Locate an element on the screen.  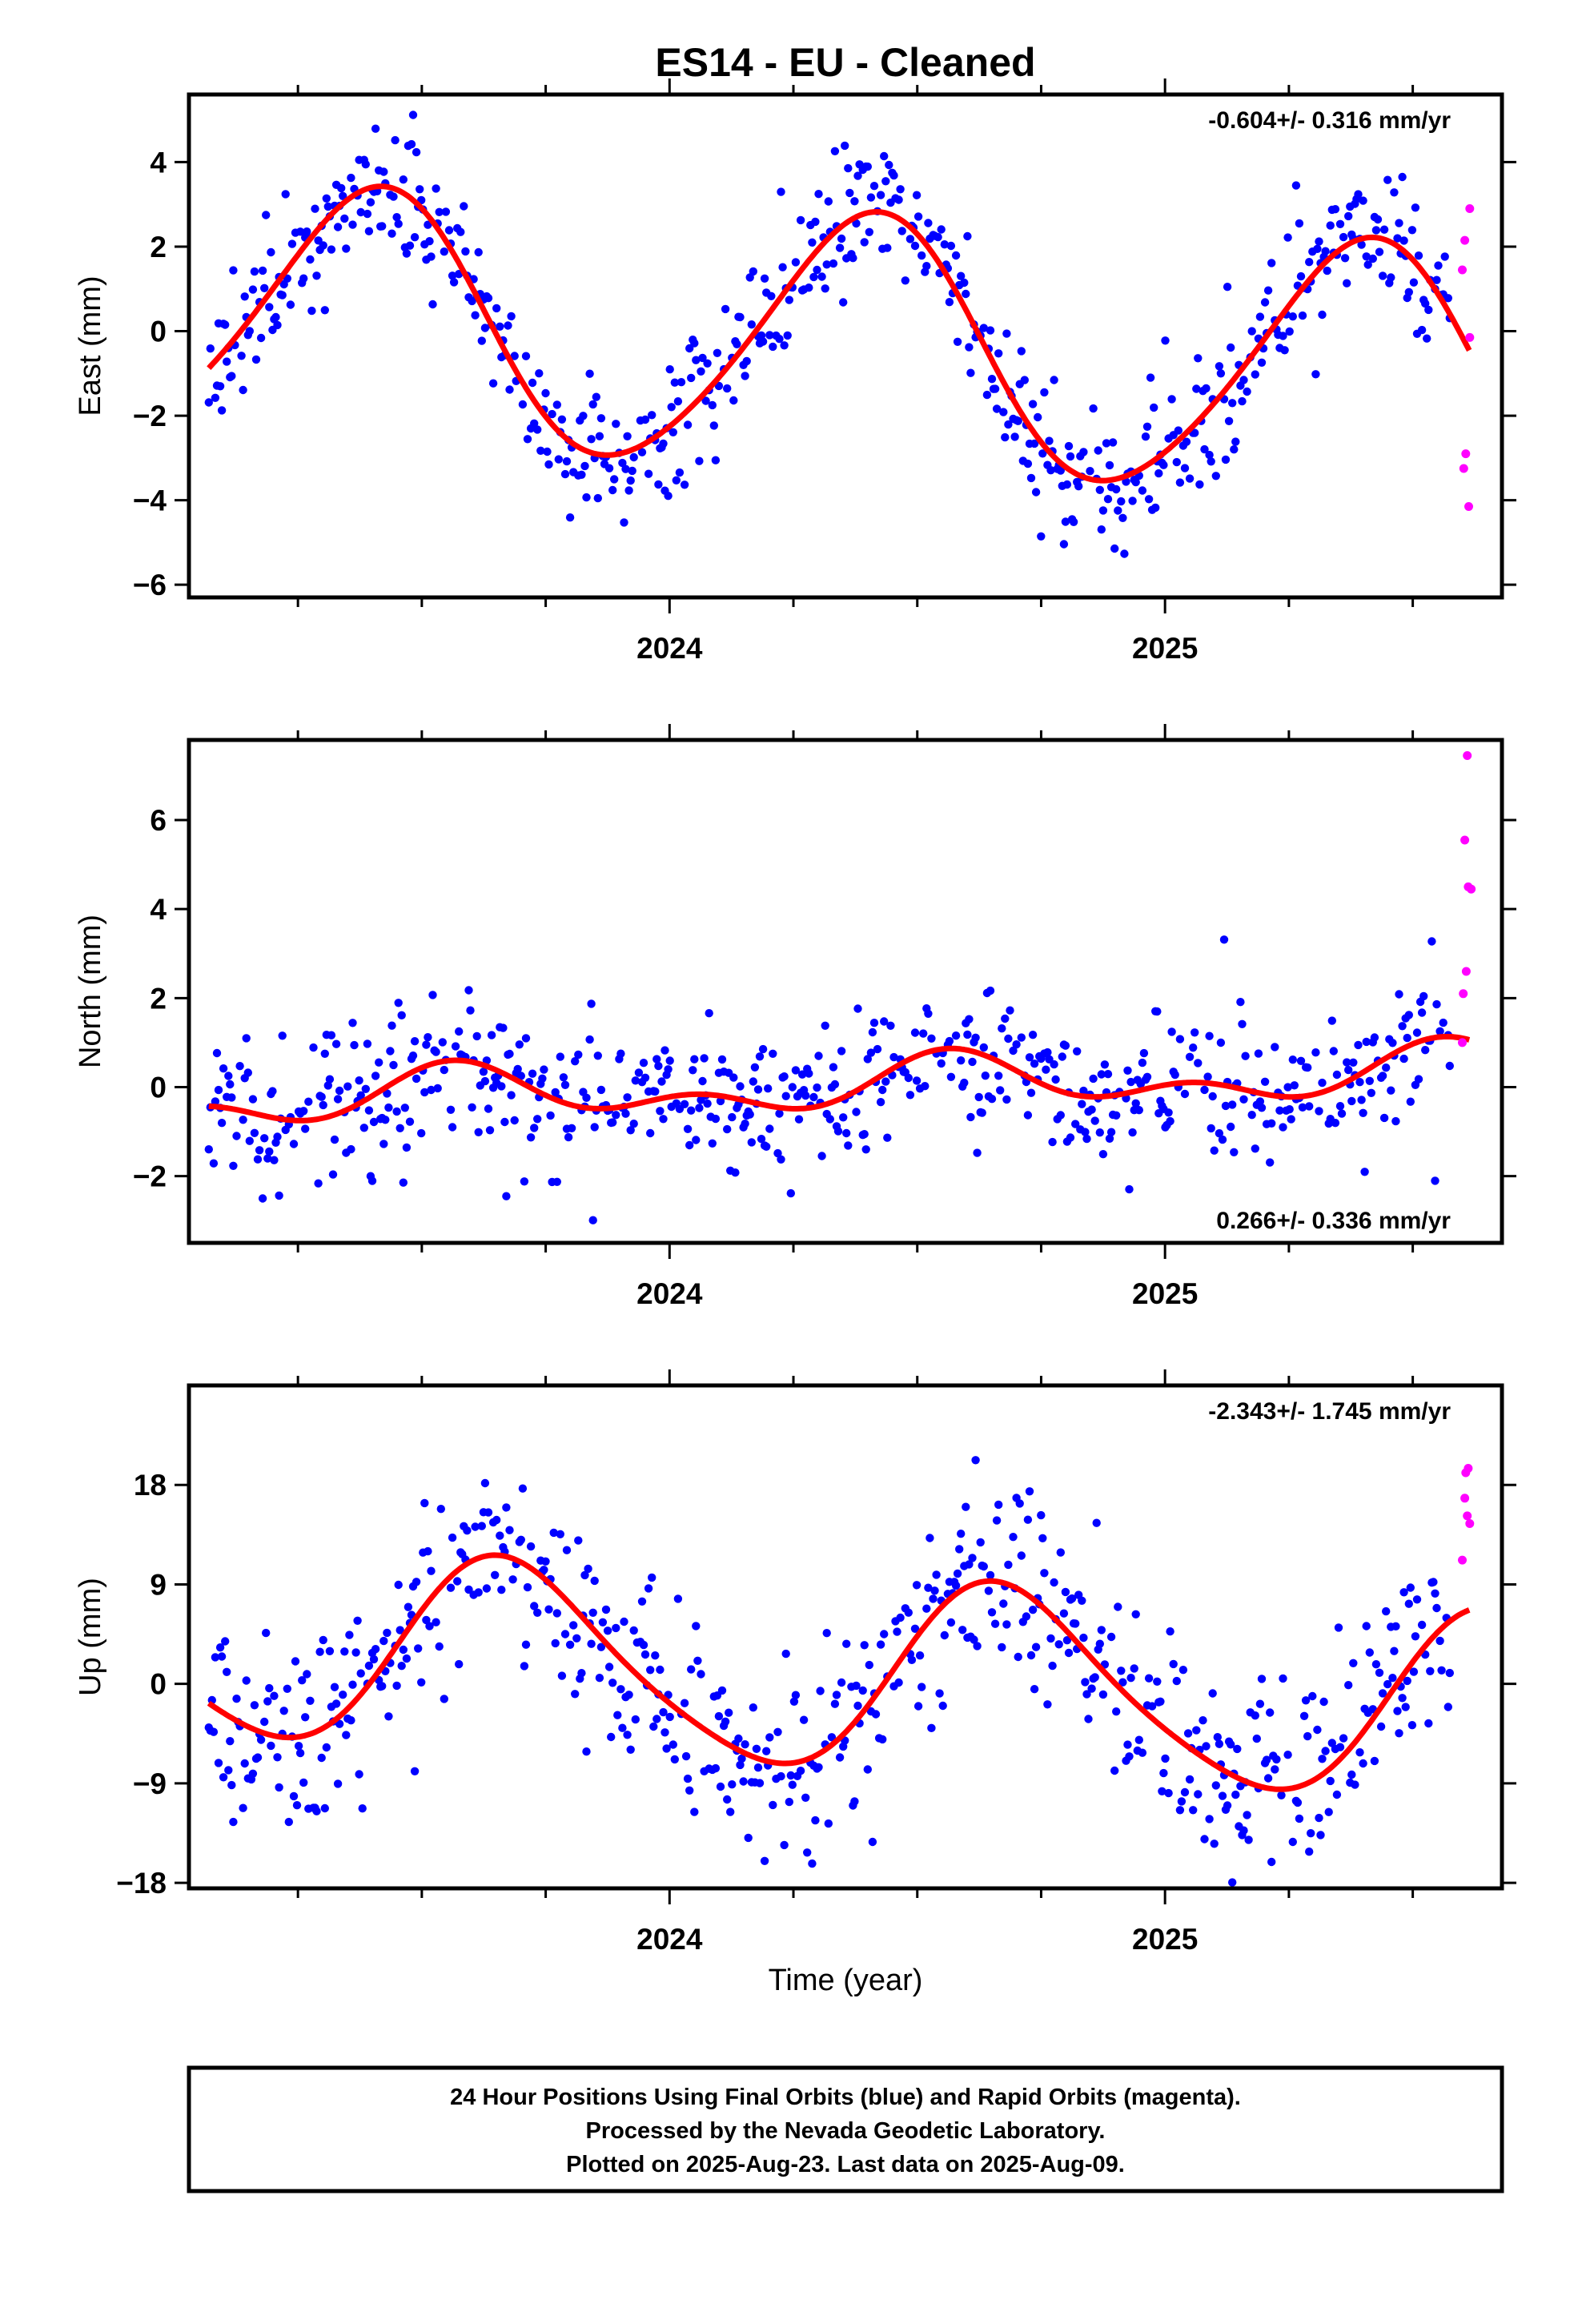
x-tick-label: 2025 is located at coordinates (1165, 1294).